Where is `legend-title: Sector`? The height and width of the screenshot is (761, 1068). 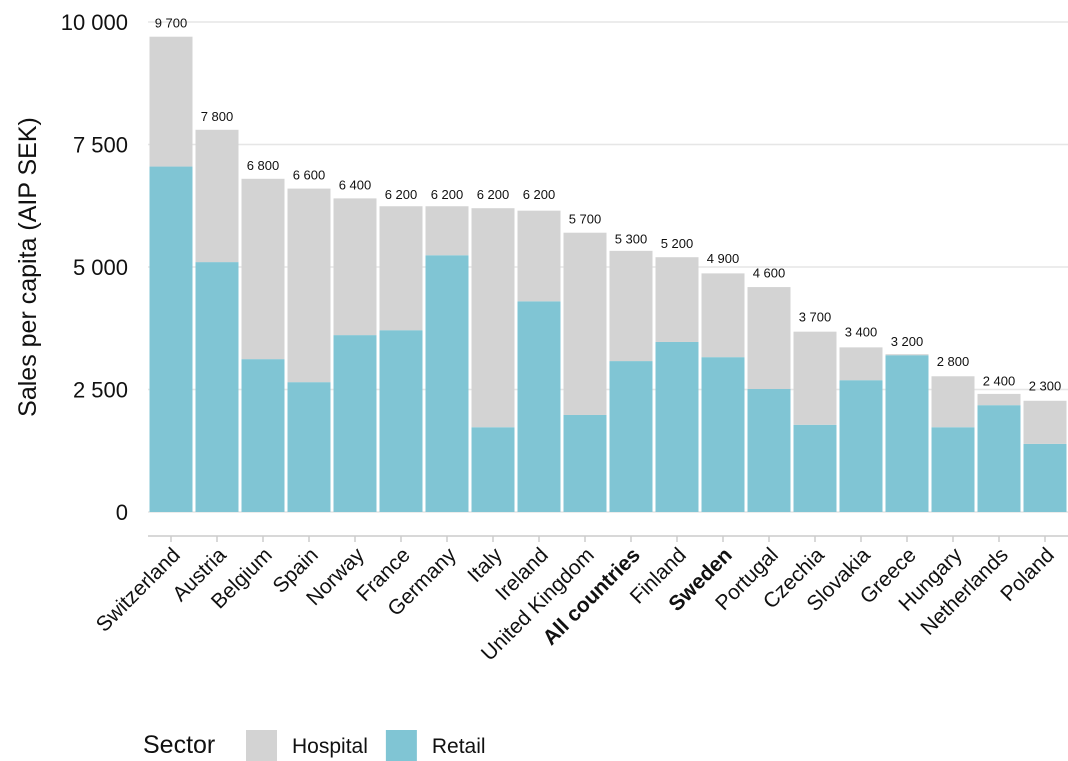 legend-title: Sector is located at coordinates (179, 745).